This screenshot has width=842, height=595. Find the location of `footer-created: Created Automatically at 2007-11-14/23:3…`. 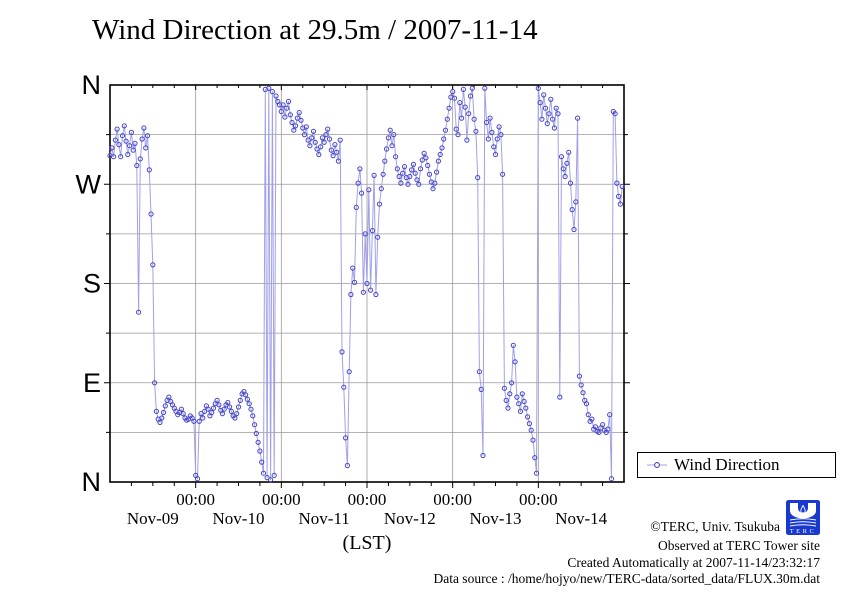

footer-created: Created Automatically at 2007-11-14/23:3… is located at coordinates (693, 562).